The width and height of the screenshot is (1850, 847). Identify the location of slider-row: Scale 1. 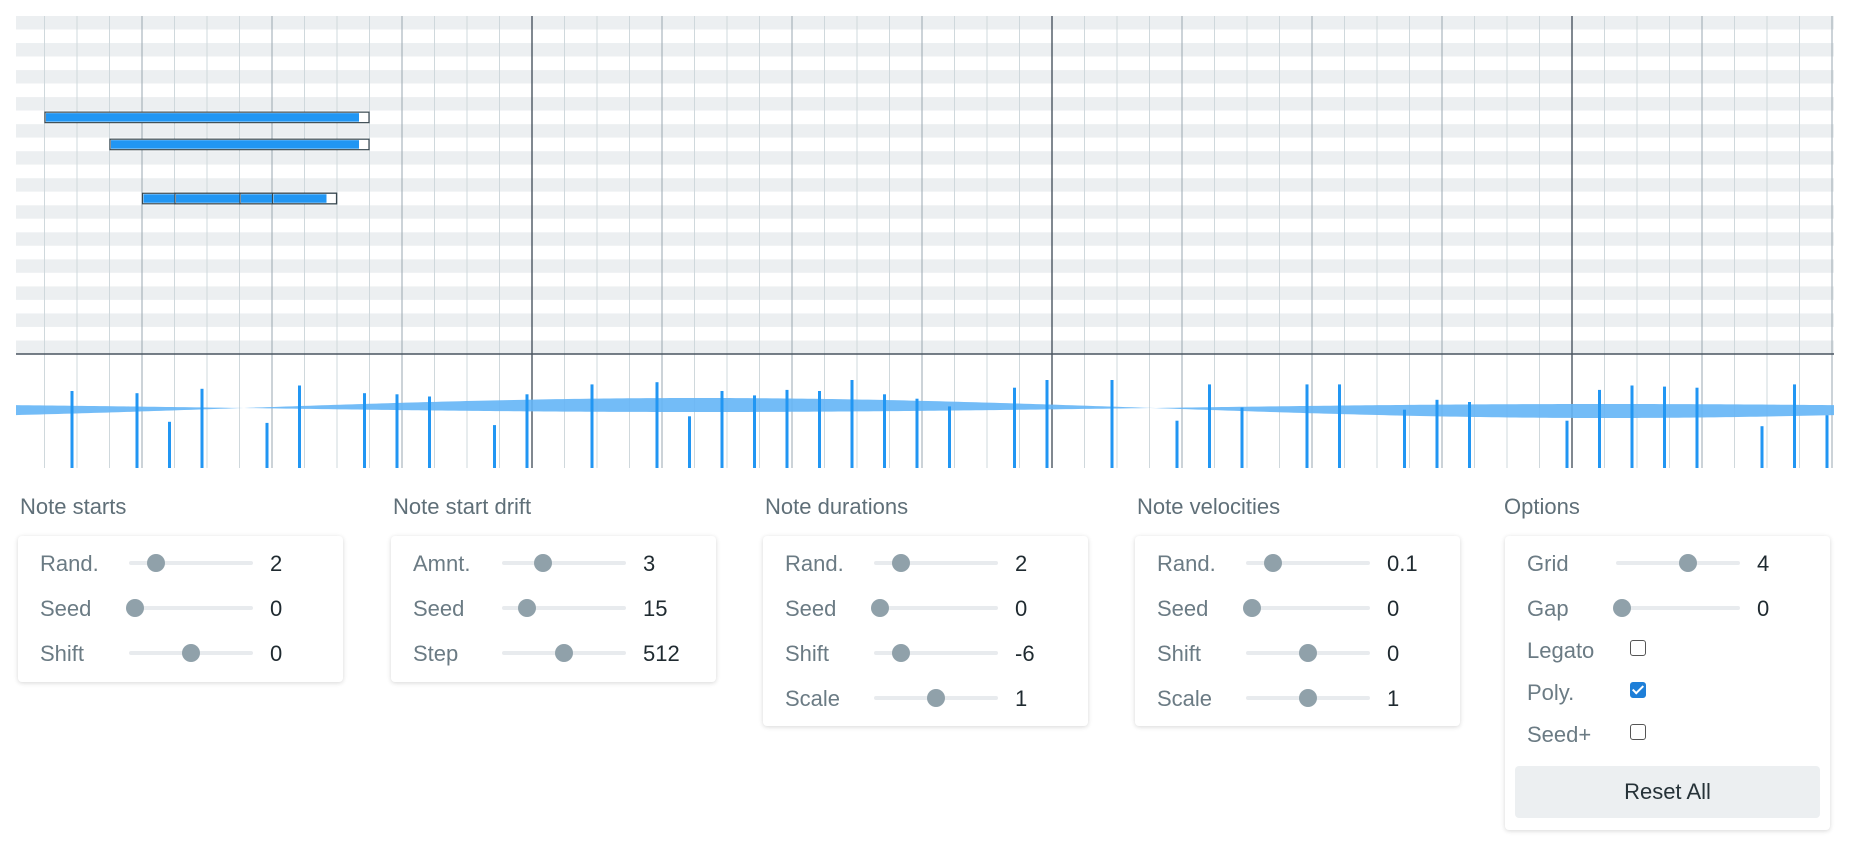
(925, 698).